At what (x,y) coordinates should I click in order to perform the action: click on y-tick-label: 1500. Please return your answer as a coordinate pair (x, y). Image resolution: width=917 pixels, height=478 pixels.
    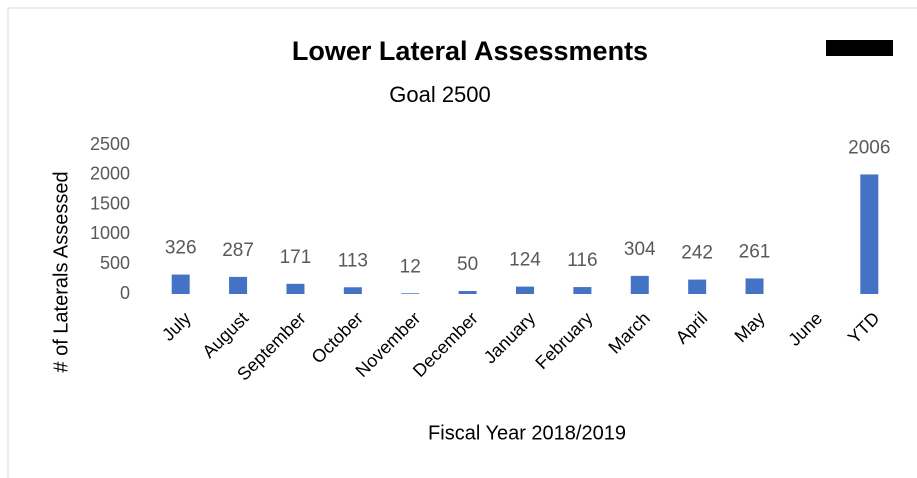
    Looking at the image, I should click on (110, 203).